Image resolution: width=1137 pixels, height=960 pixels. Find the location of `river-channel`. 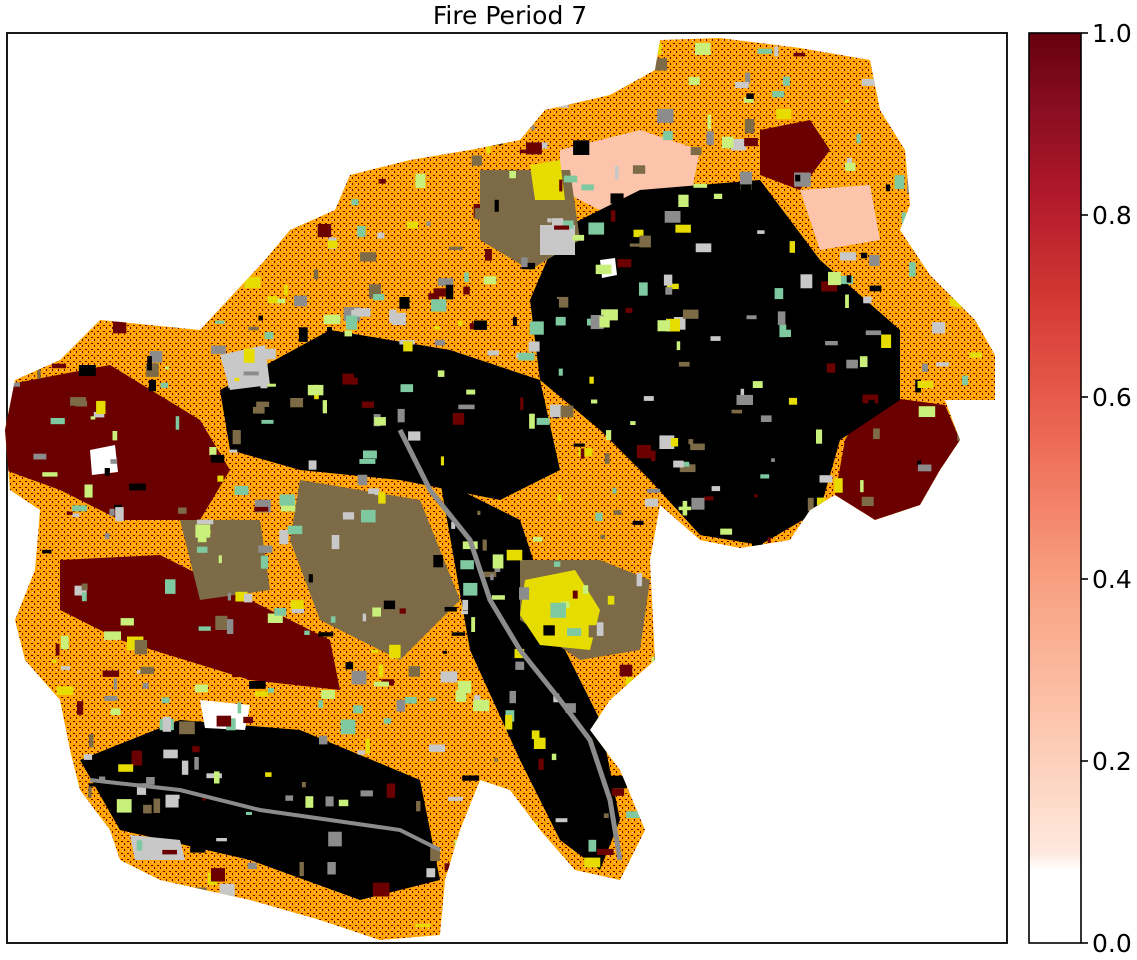

river-channel is located at coordinates (510, 644).